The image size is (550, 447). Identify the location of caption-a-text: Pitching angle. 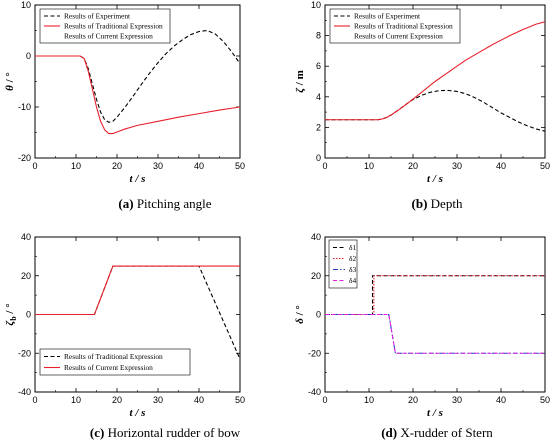
(174, 203).